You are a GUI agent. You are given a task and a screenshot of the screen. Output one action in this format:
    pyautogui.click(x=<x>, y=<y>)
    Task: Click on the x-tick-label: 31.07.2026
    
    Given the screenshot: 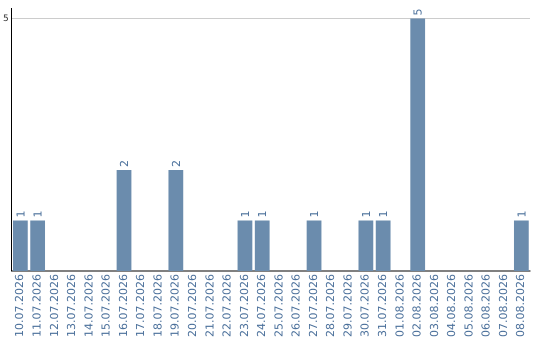 What is the action you would take?
    pyautogui.click(x=383, y=306)
    